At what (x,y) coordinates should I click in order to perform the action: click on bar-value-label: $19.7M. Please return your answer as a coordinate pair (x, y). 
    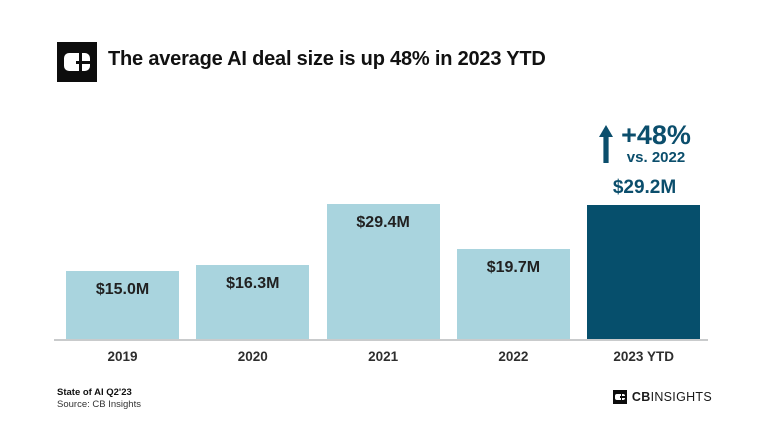
    Looking at the image, I should click on (513, 267).